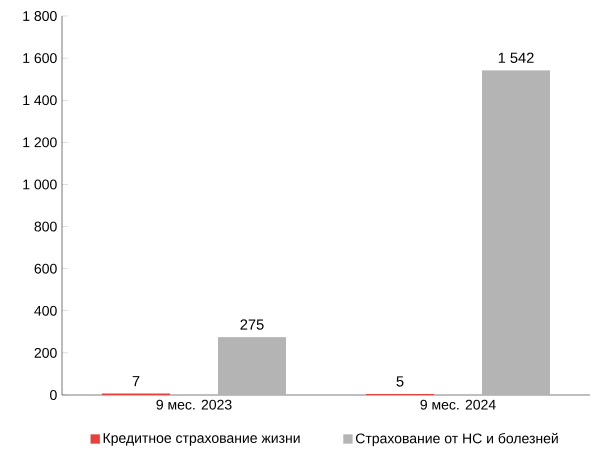  What do you see at coordinates (194, 405) in the screenshot?
I see `x-tick-label: 9 мес. 2023` at bounding box center [194, 405].